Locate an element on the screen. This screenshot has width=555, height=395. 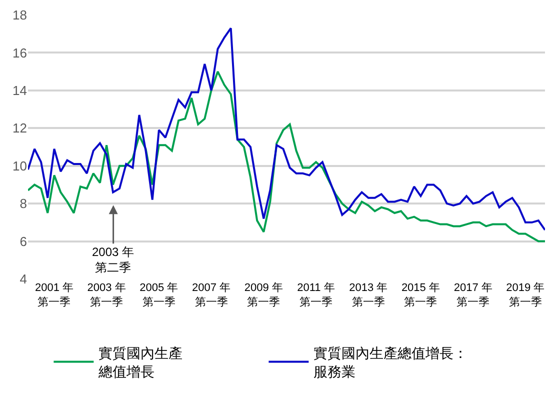
y-tick-label: 10 is located at coordinates (19, 166).